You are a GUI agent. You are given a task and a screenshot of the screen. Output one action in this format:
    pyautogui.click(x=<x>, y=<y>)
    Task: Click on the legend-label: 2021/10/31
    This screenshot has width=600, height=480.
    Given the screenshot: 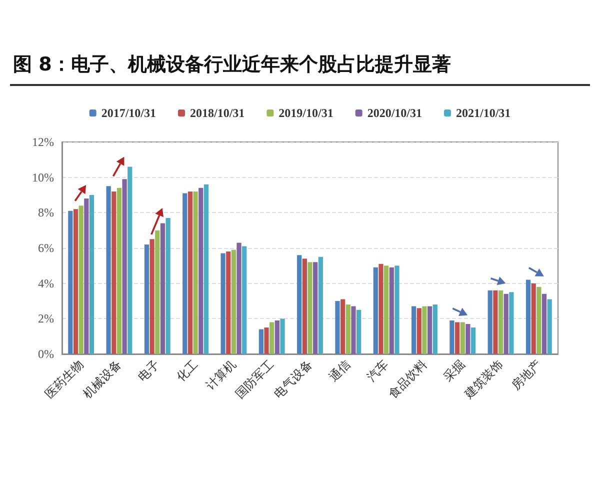 What is the action you would take?
    pyautogui.click(x=483, y=113)
    